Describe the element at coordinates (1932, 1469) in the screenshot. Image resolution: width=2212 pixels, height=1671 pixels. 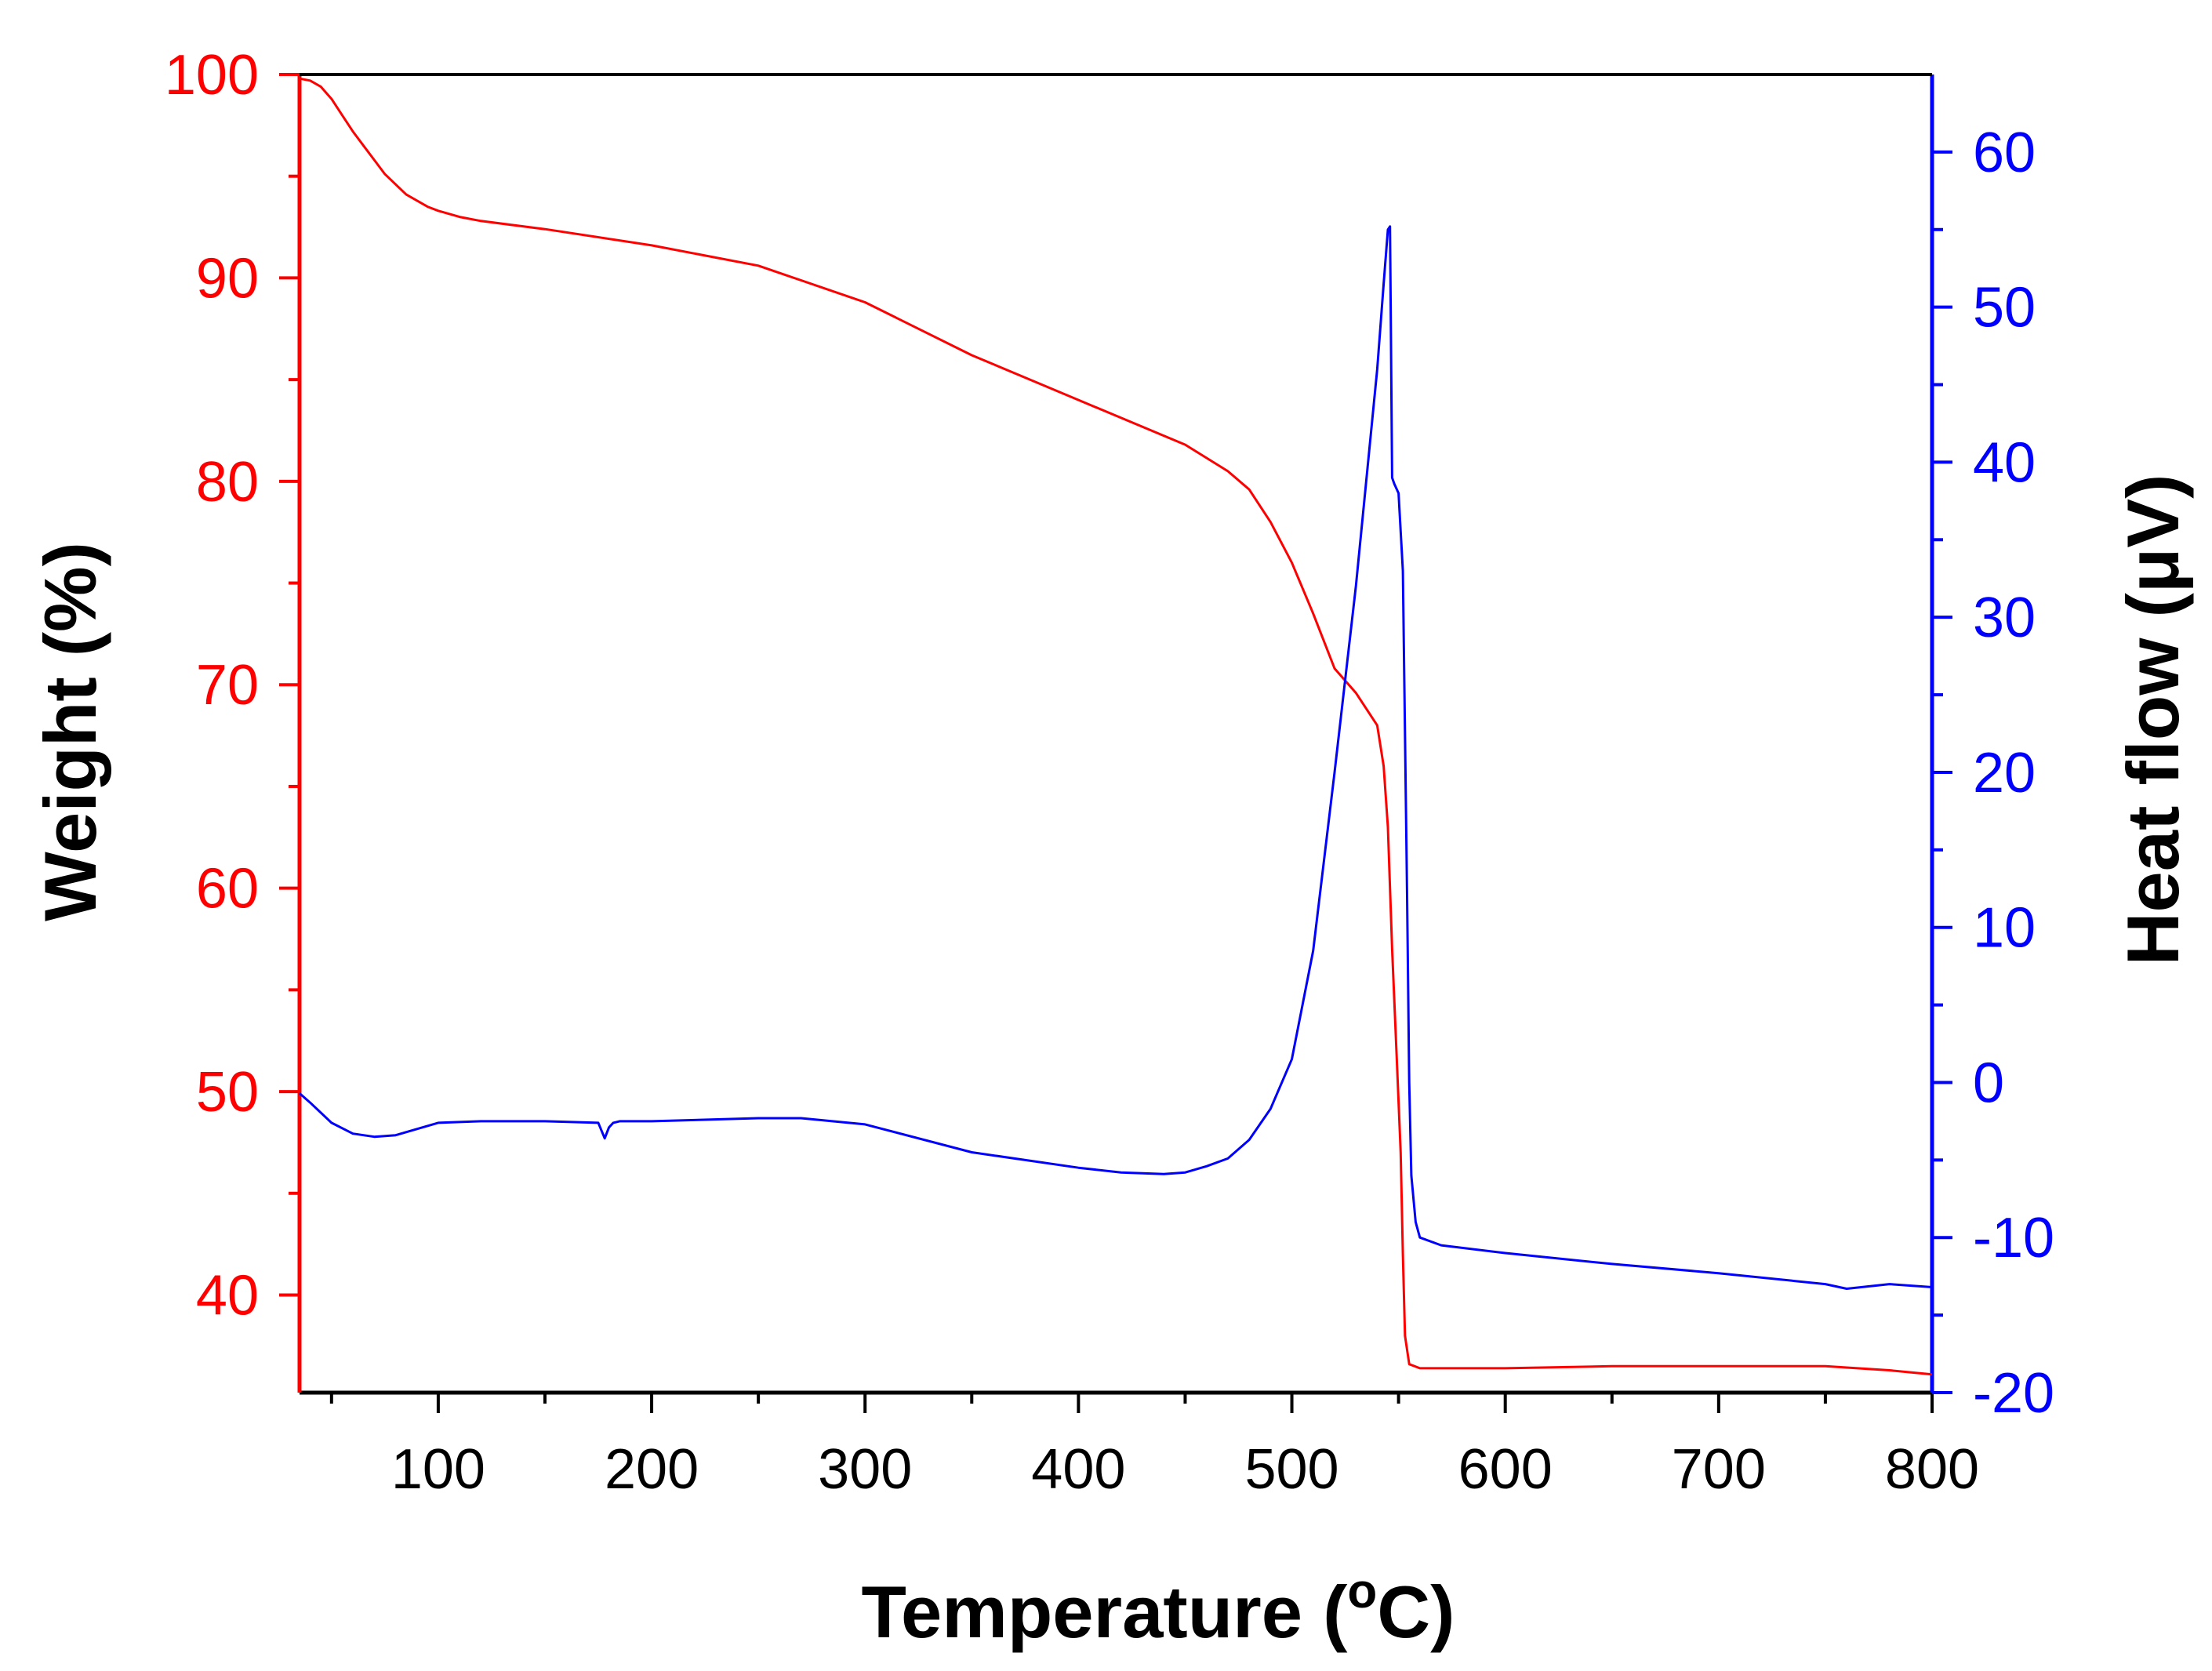
I see `x-tick-label: 800` at that location.